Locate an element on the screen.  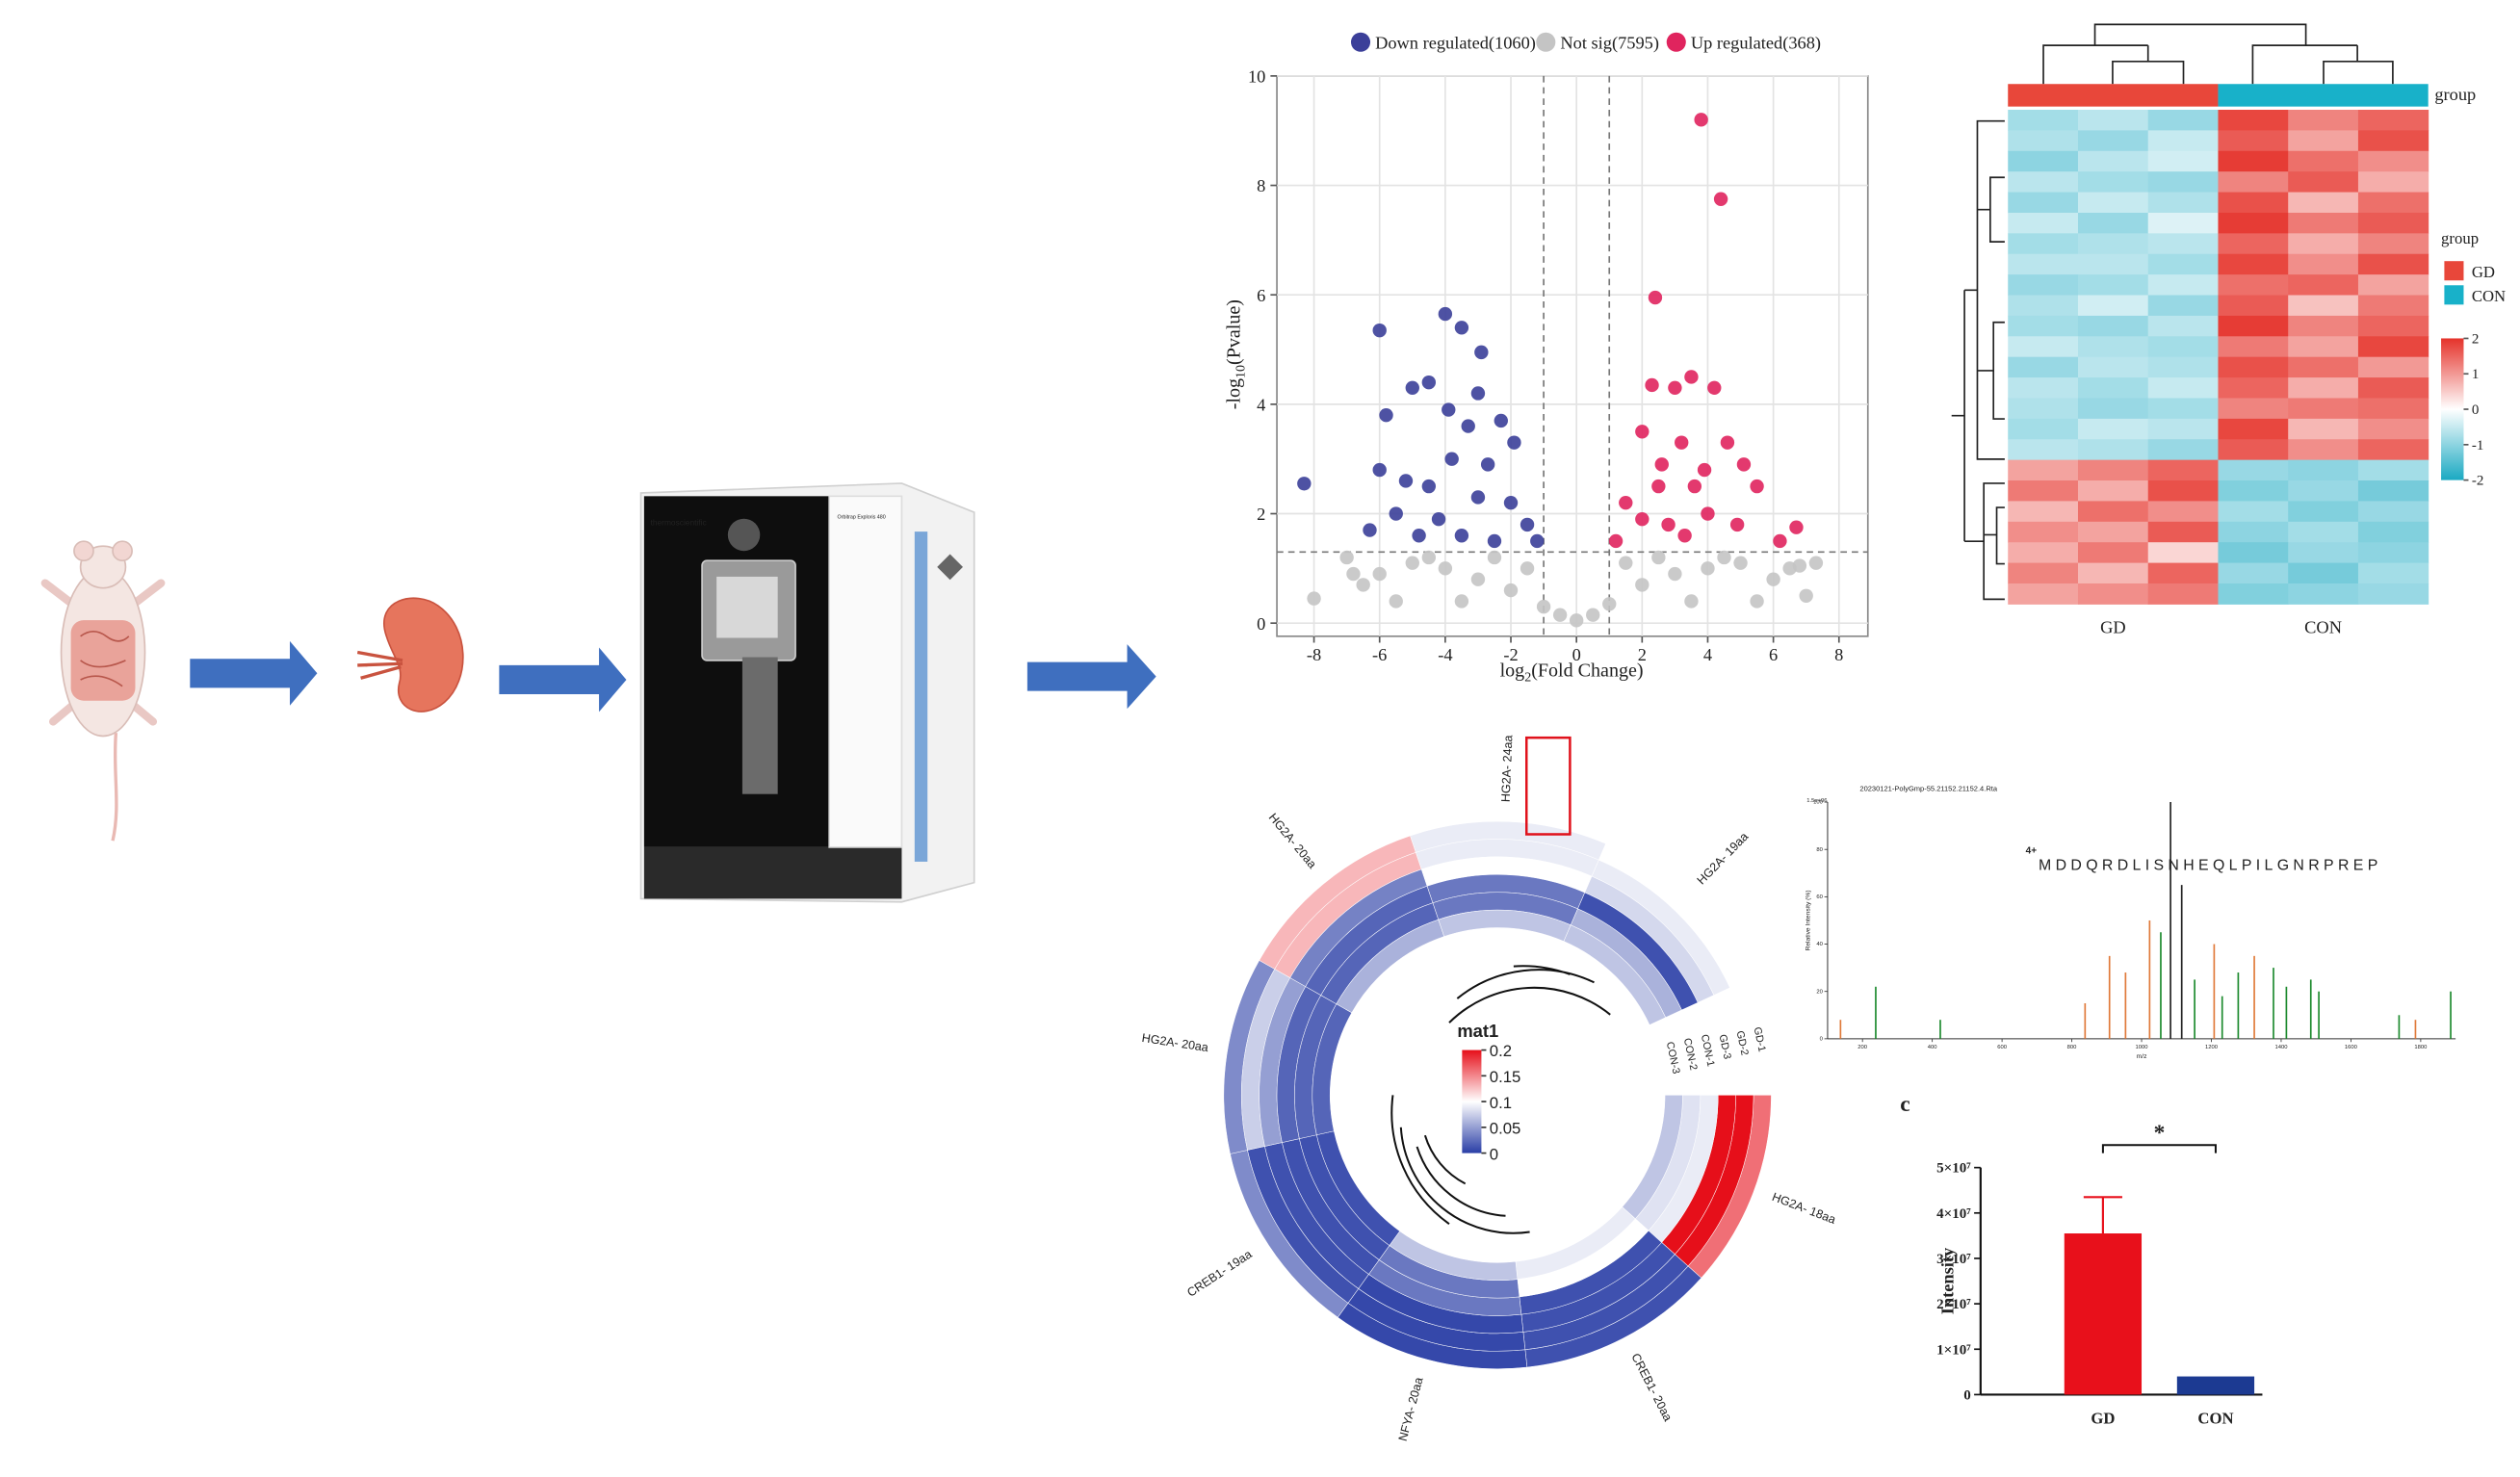
x-tick-label: 2 is located at coordinates (1642, 654).